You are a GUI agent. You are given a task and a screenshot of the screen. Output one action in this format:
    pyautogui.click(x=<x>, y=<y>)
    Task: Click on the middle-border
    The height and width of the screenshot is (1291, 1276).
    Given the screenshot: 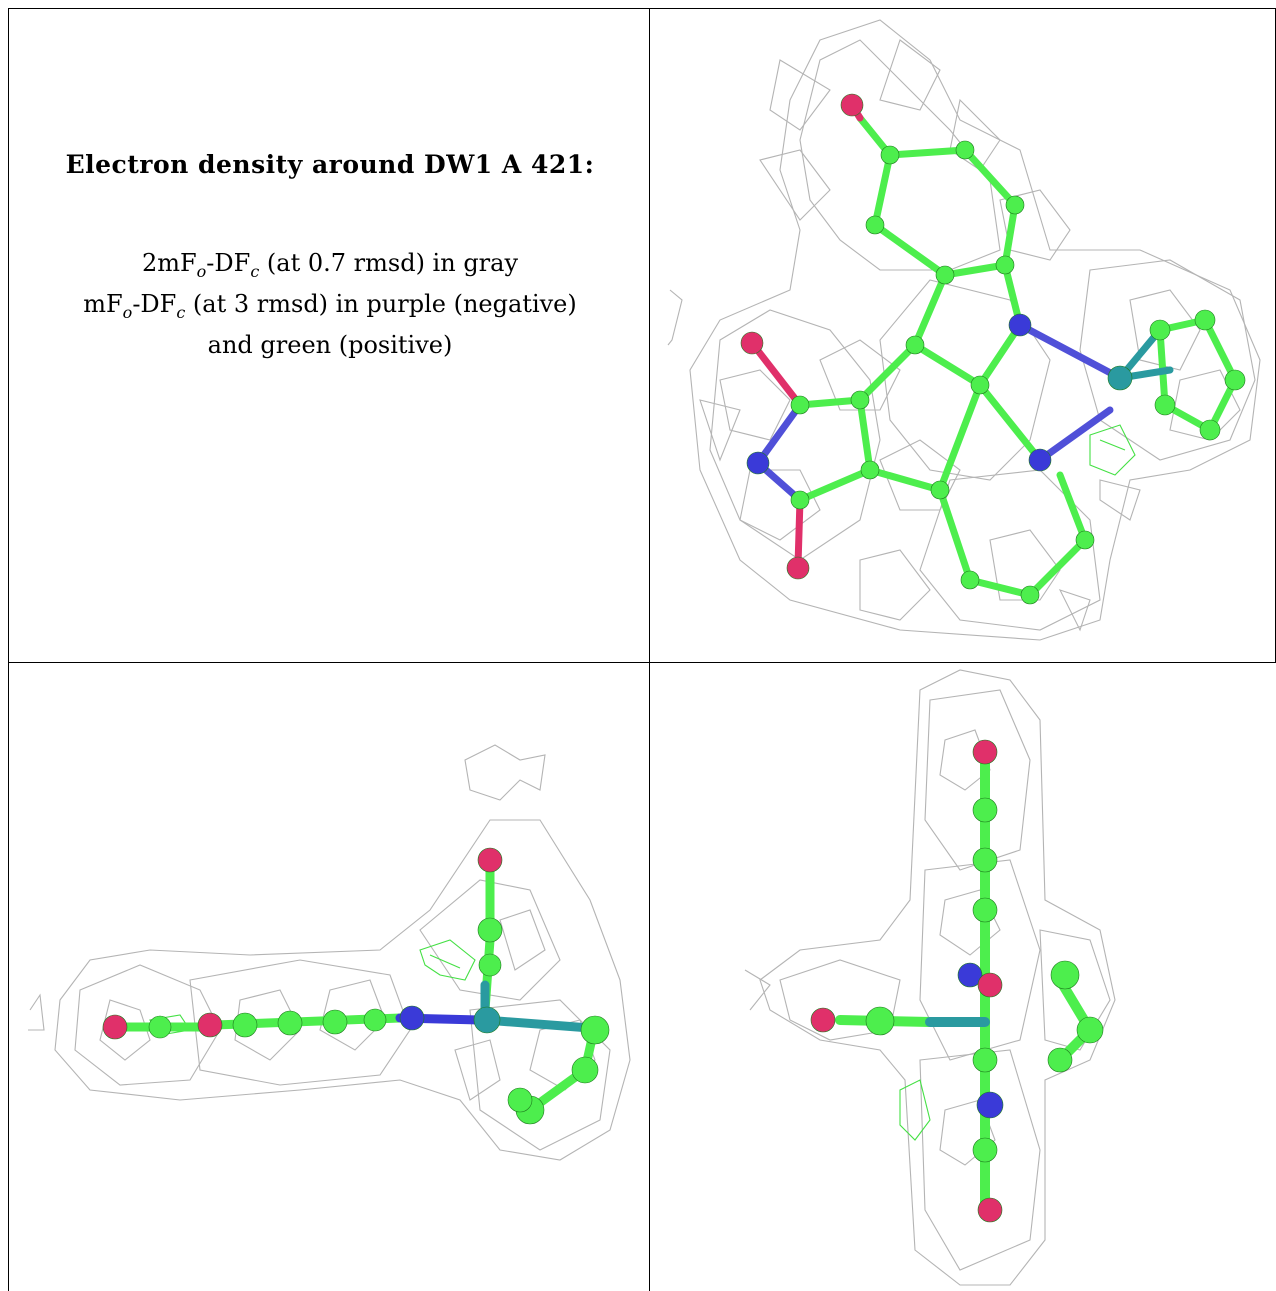 What is the action you would take?
    pyautogui.click(x=642, y=662)
    